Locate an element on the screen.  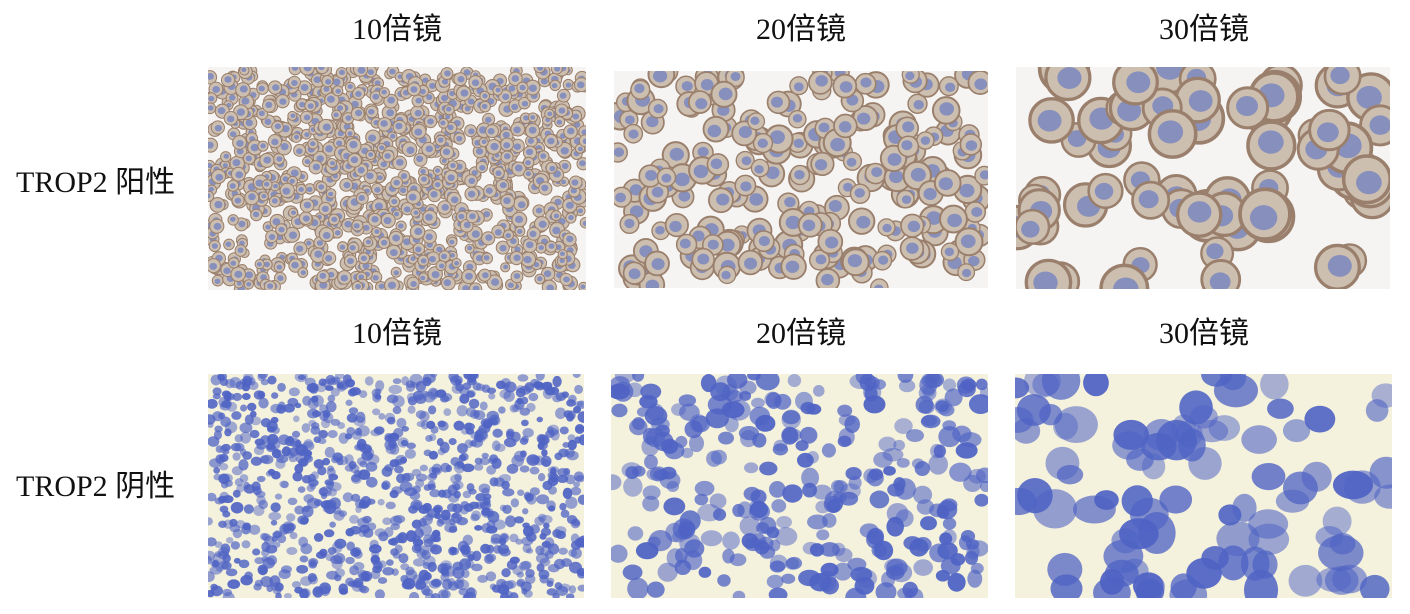
negative-20x-micrograph is located at coordinates (799, 486).